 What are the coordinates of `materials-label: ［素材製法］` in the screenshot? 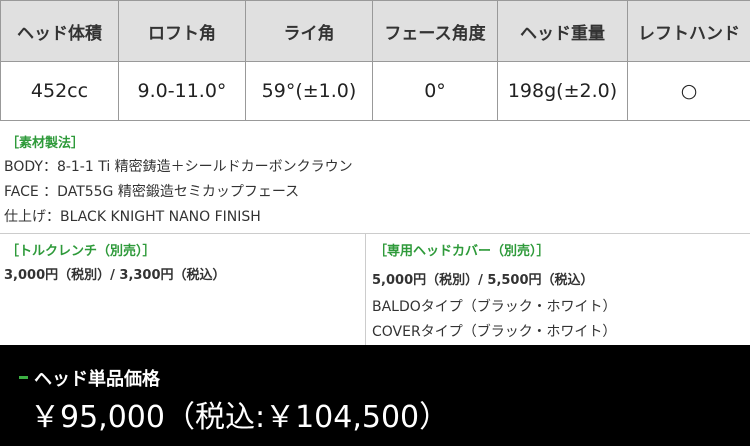 It's located at (45, 143).